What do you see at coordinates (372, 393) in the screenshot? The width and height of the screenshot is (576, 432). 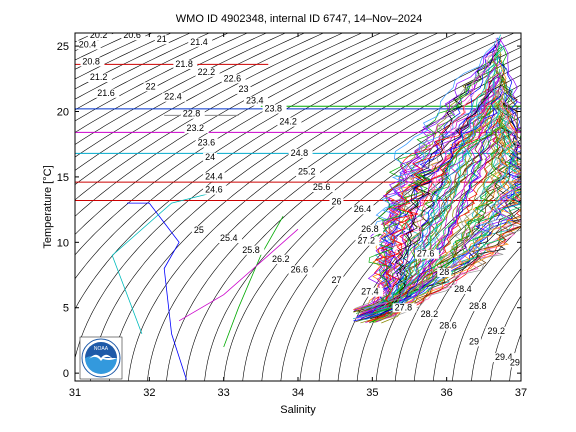 I see `x-tick-label: 35` at bounding box center [372, 393].